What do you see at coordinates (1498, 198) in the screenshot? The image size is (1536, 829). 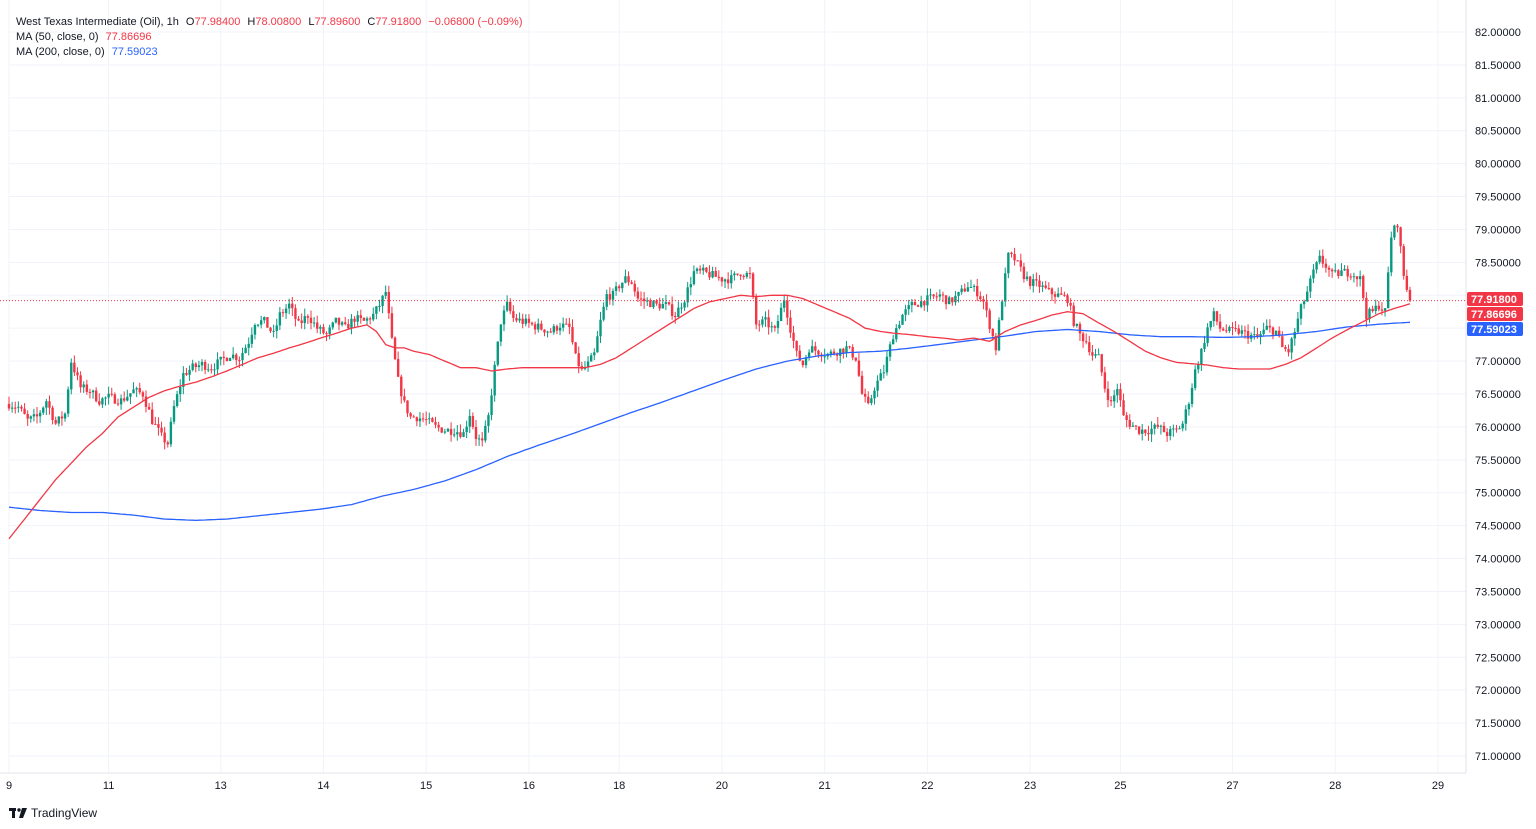 I see `y-tick-label: 79.50000` at bounding box center [1498, 198].